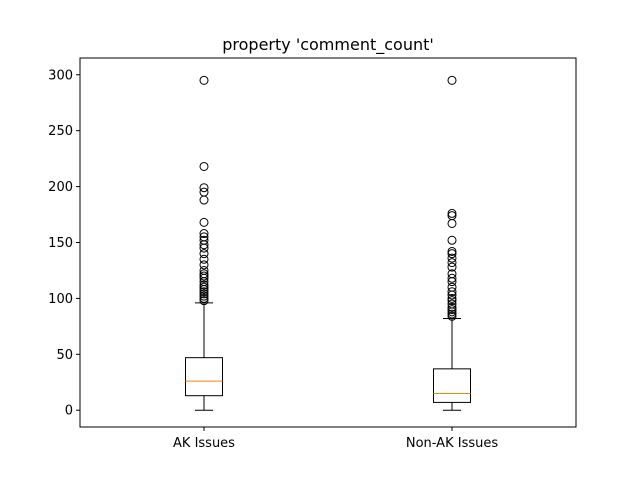 The width and height of the screenshot is (640, 480). What do you see at coordinates (204, 443) in the screenshot?
I see `x-tick-label: AK Issues` at bounding box center [204, 443].